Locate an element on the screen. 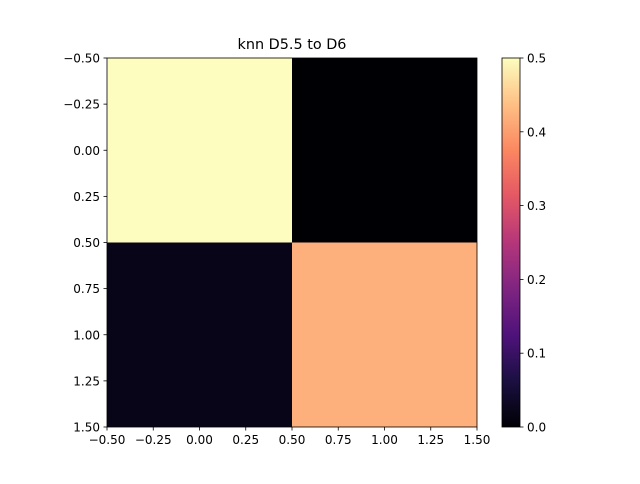 The image size is (640, 484). y-tick-label: 1.50 is located at coordinates (86, 428).